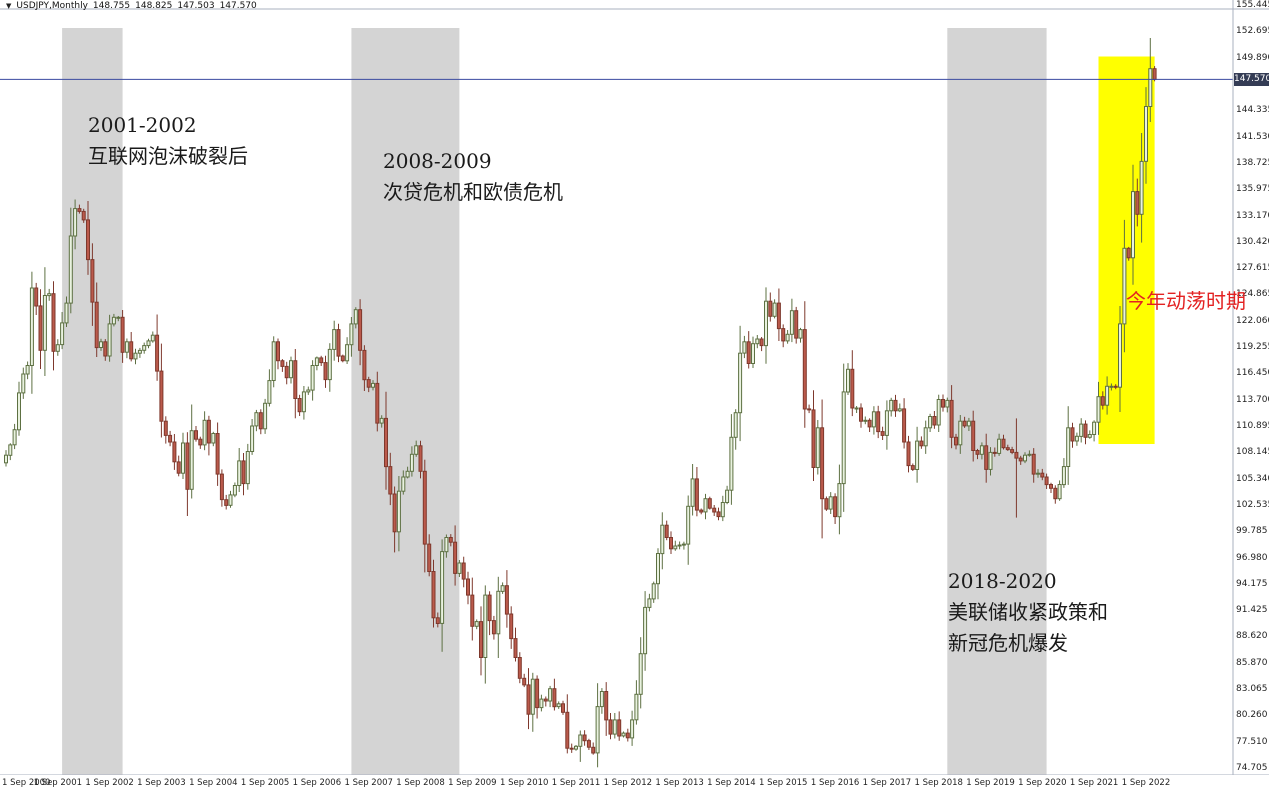  I want to click on time-tick: 1 Sep 2016, so click(835, 783).